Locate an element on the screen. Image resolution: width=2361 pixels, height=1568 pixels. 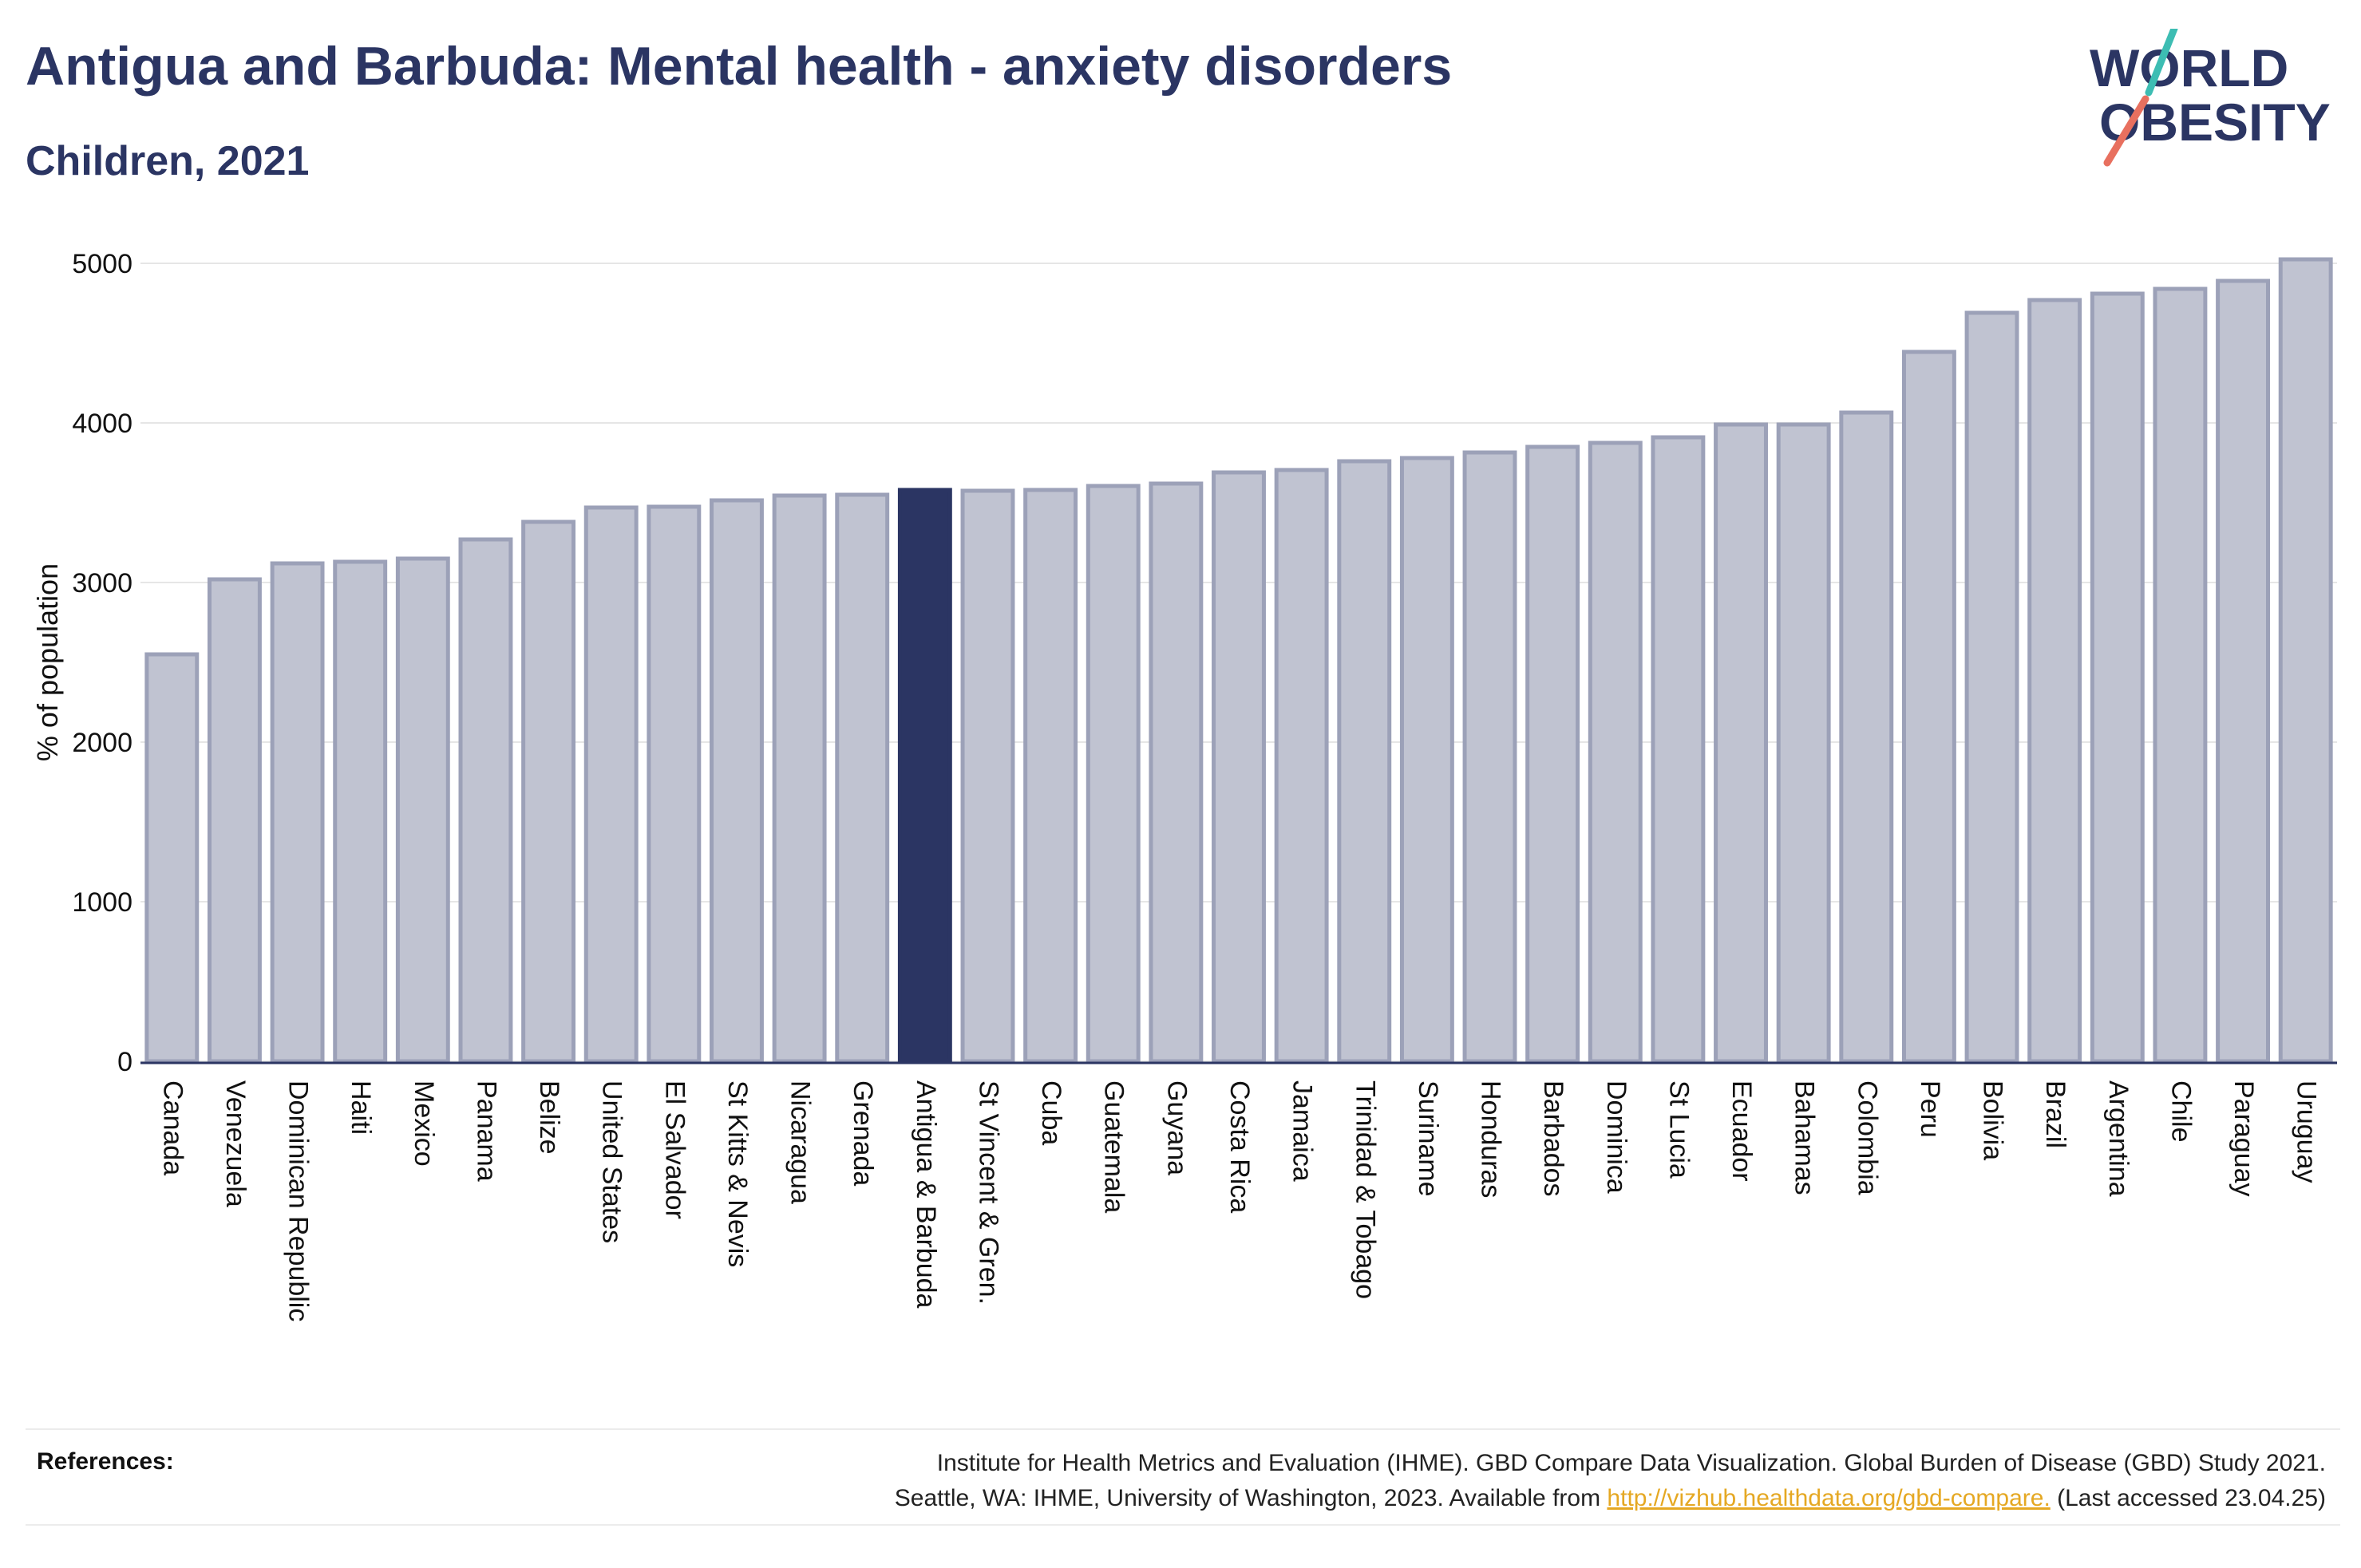
x-tick-label: Jamaica is located at coordinates (1302, 1131).